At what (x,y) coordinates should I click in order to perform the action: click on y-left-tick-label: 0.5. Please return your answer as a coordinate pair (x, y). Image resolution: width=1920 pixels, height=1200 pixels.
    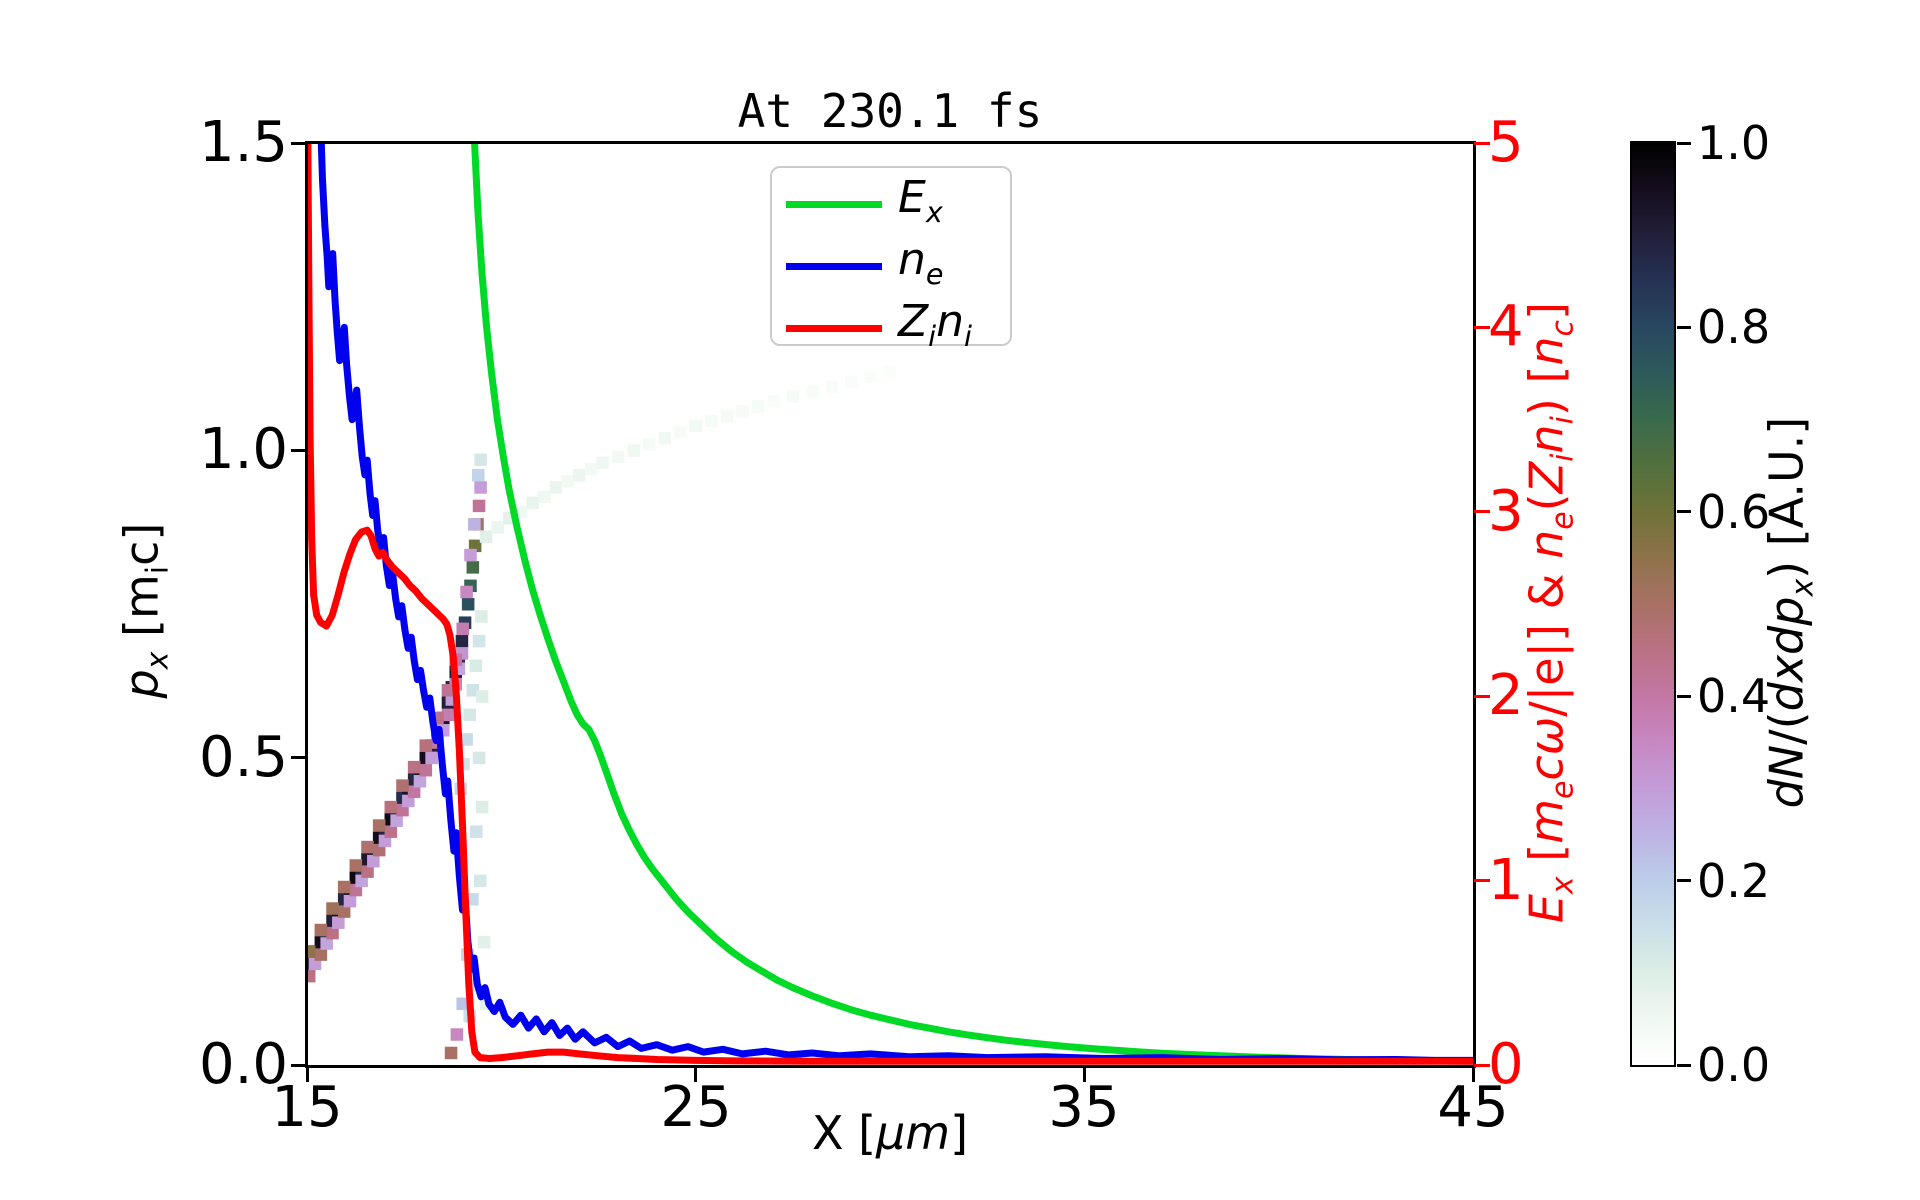
    Looking at the image, I should click on (243, 757).